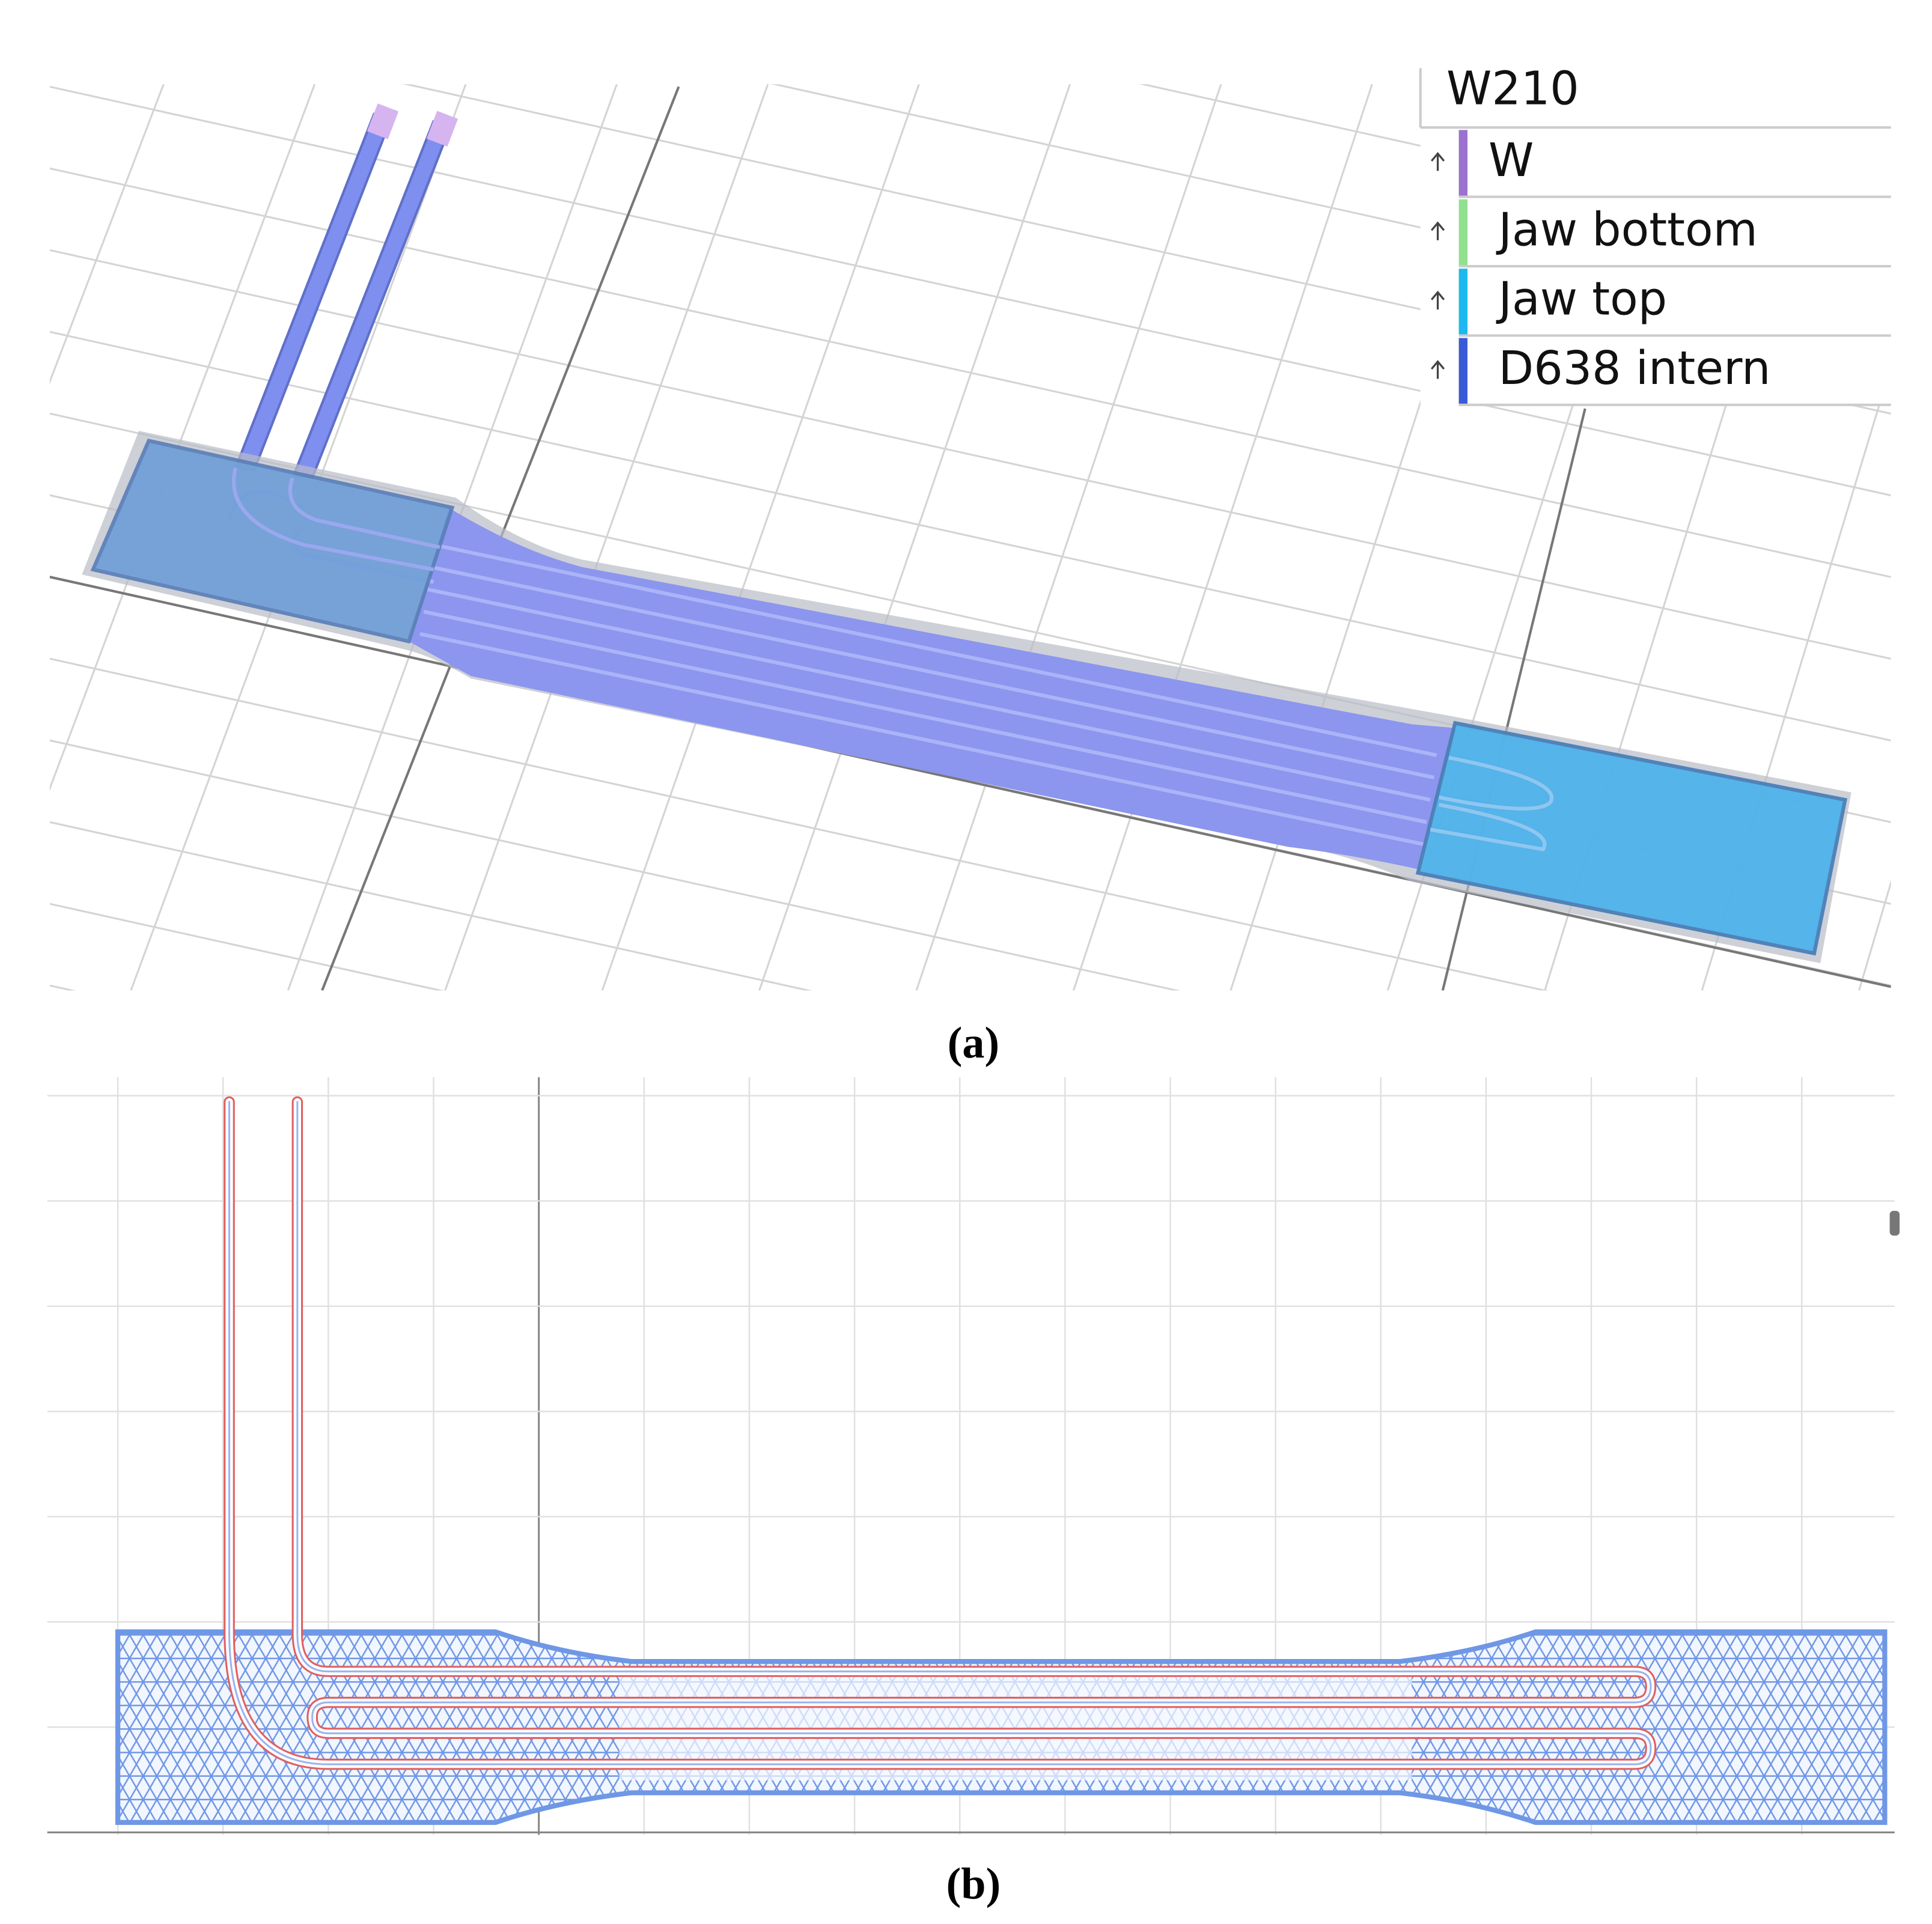 This screenshot has height=1924, width=1932. Describe the element at coordinates (1631, 838) in the screenshot. I see `right-grip` at that location.